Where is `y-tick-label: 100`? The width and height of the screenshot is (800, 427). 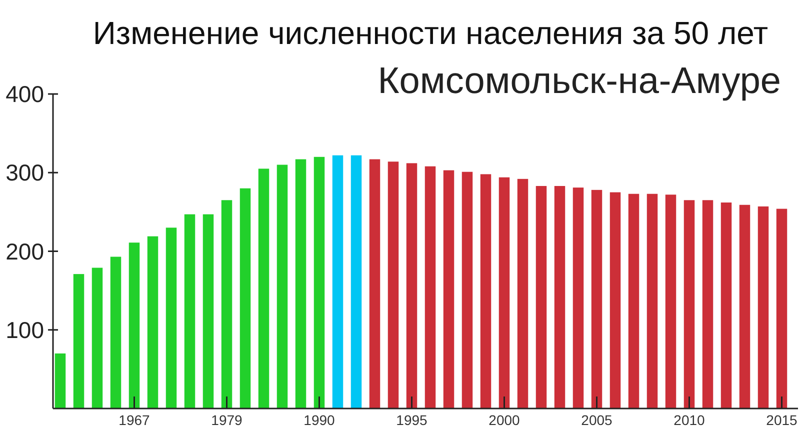 y-tick-label: 100 is located at coordinates (25, 329).